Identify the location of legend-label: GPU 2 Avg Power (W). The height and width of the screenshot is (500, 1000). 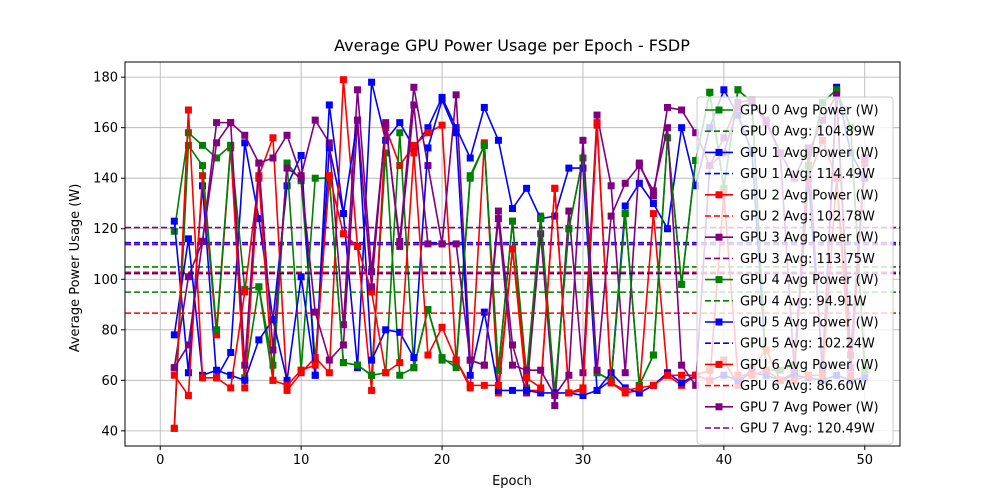
(809, 195).